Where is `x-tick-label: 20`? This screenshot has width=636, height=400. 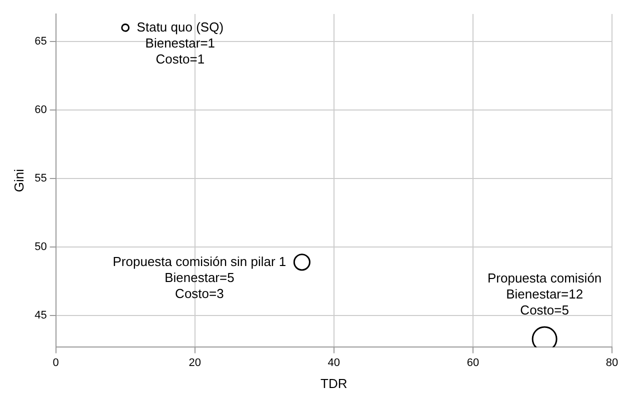 x-tick-label: 20 is located at coordinates (194, 362).